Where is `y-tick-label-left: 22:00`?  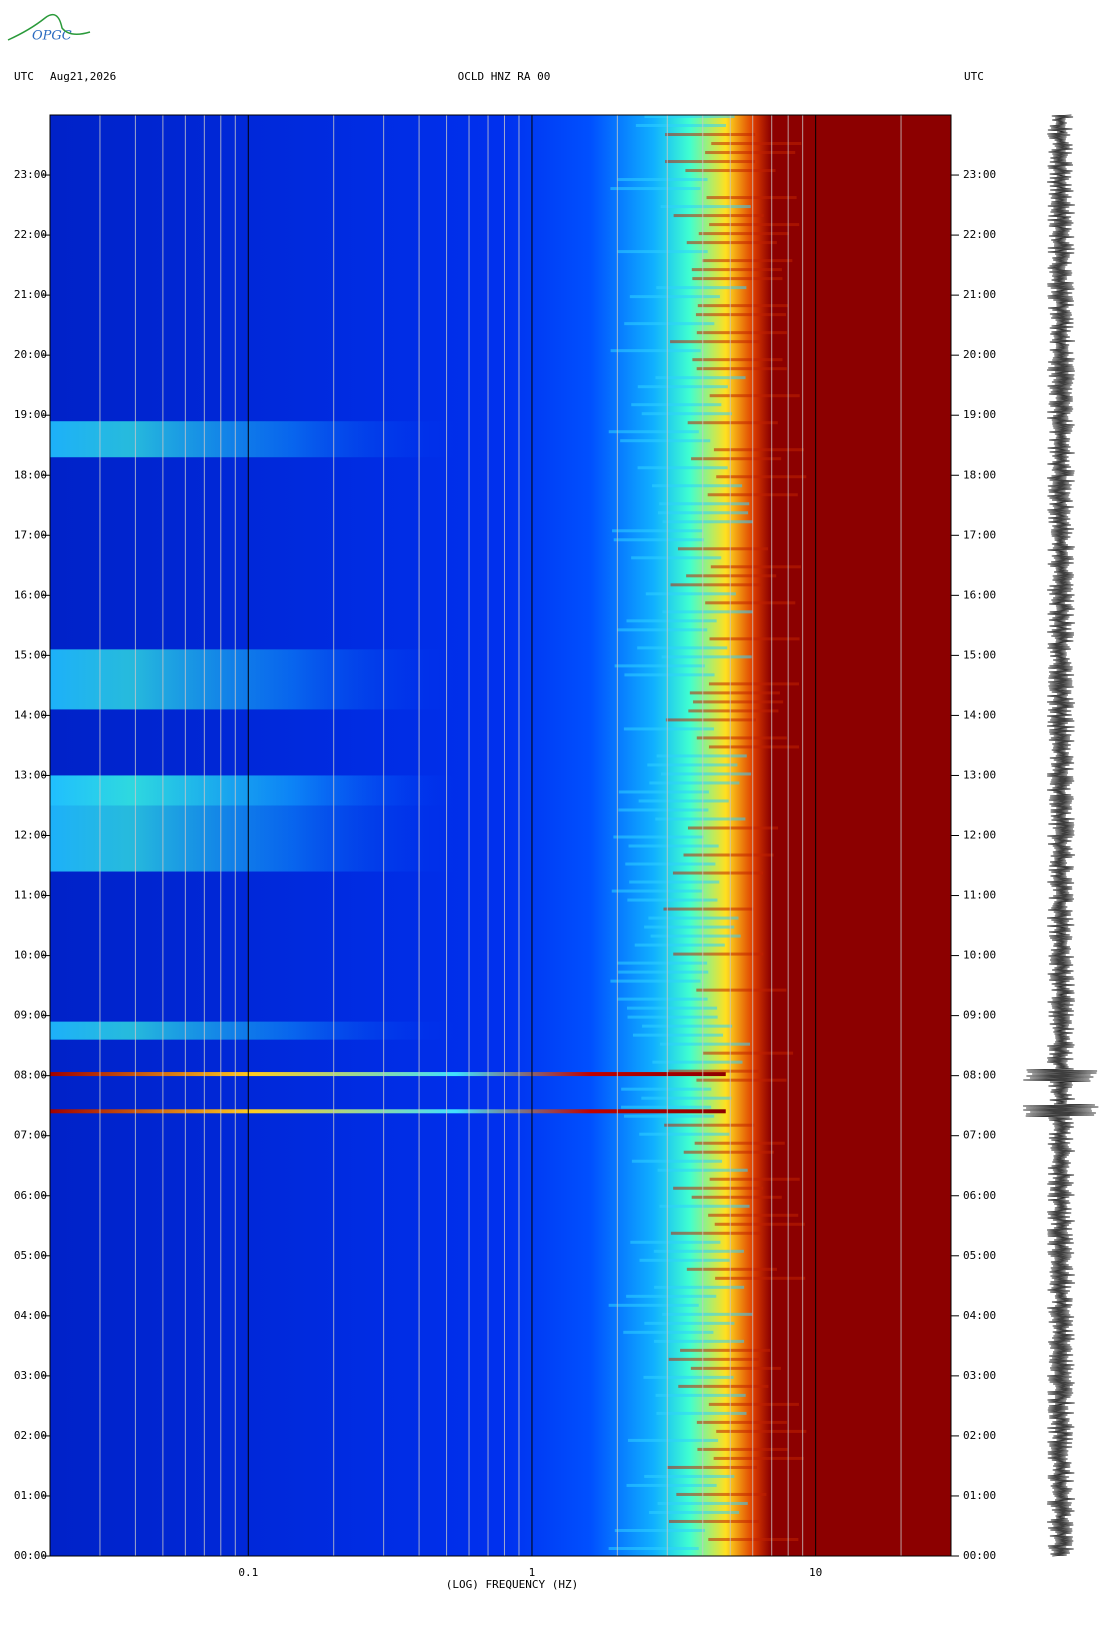
y-tick-label-left: 22:00 is located at coordinates (30, 234).